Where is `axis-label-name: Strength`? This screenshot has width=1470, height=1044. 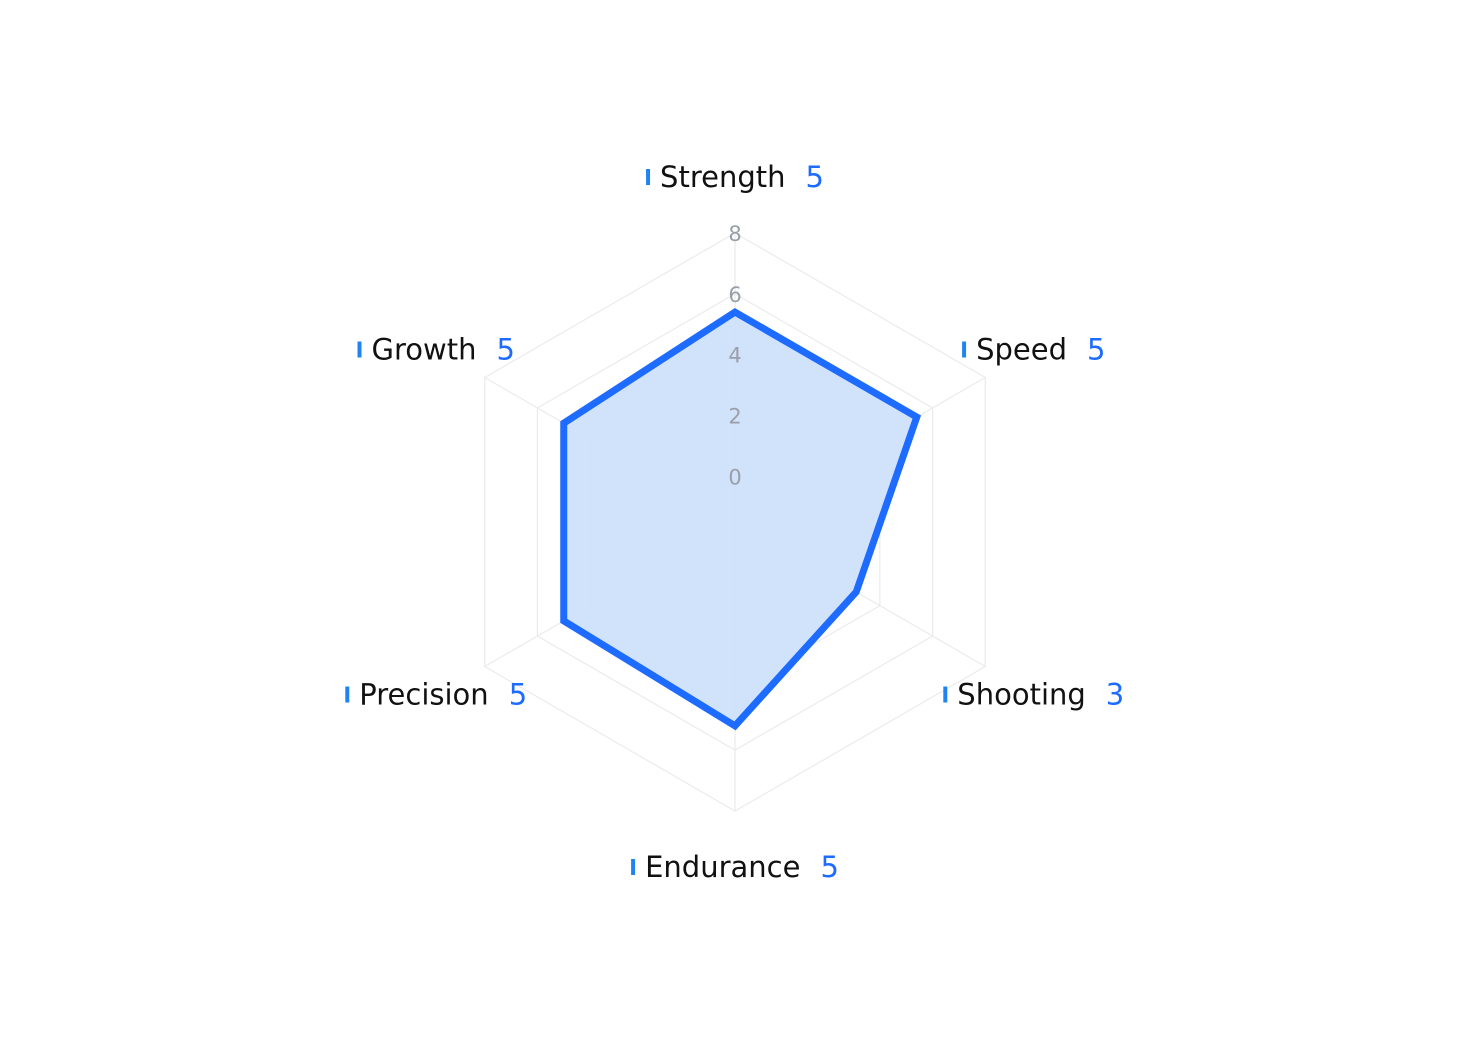 axis-label-name: Strength is located at coordinates (722, 177).